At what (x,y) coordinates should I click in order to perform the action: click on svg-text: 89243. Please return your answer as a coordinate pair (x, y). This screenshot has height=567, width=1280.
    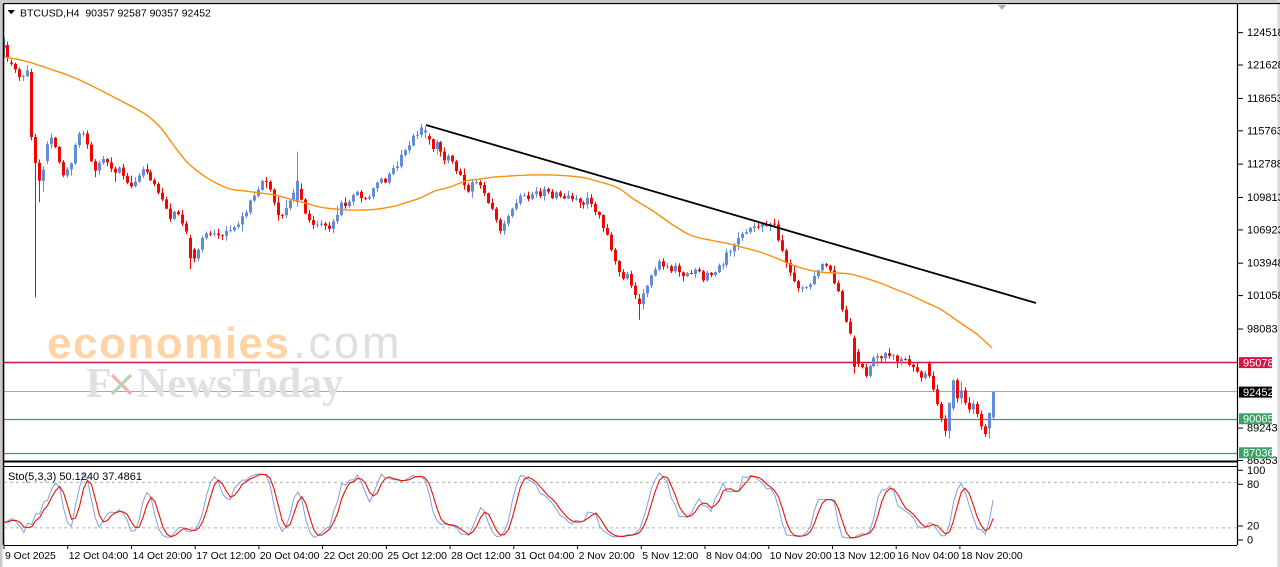
    Looking at the image, I should click on (1262, 429).